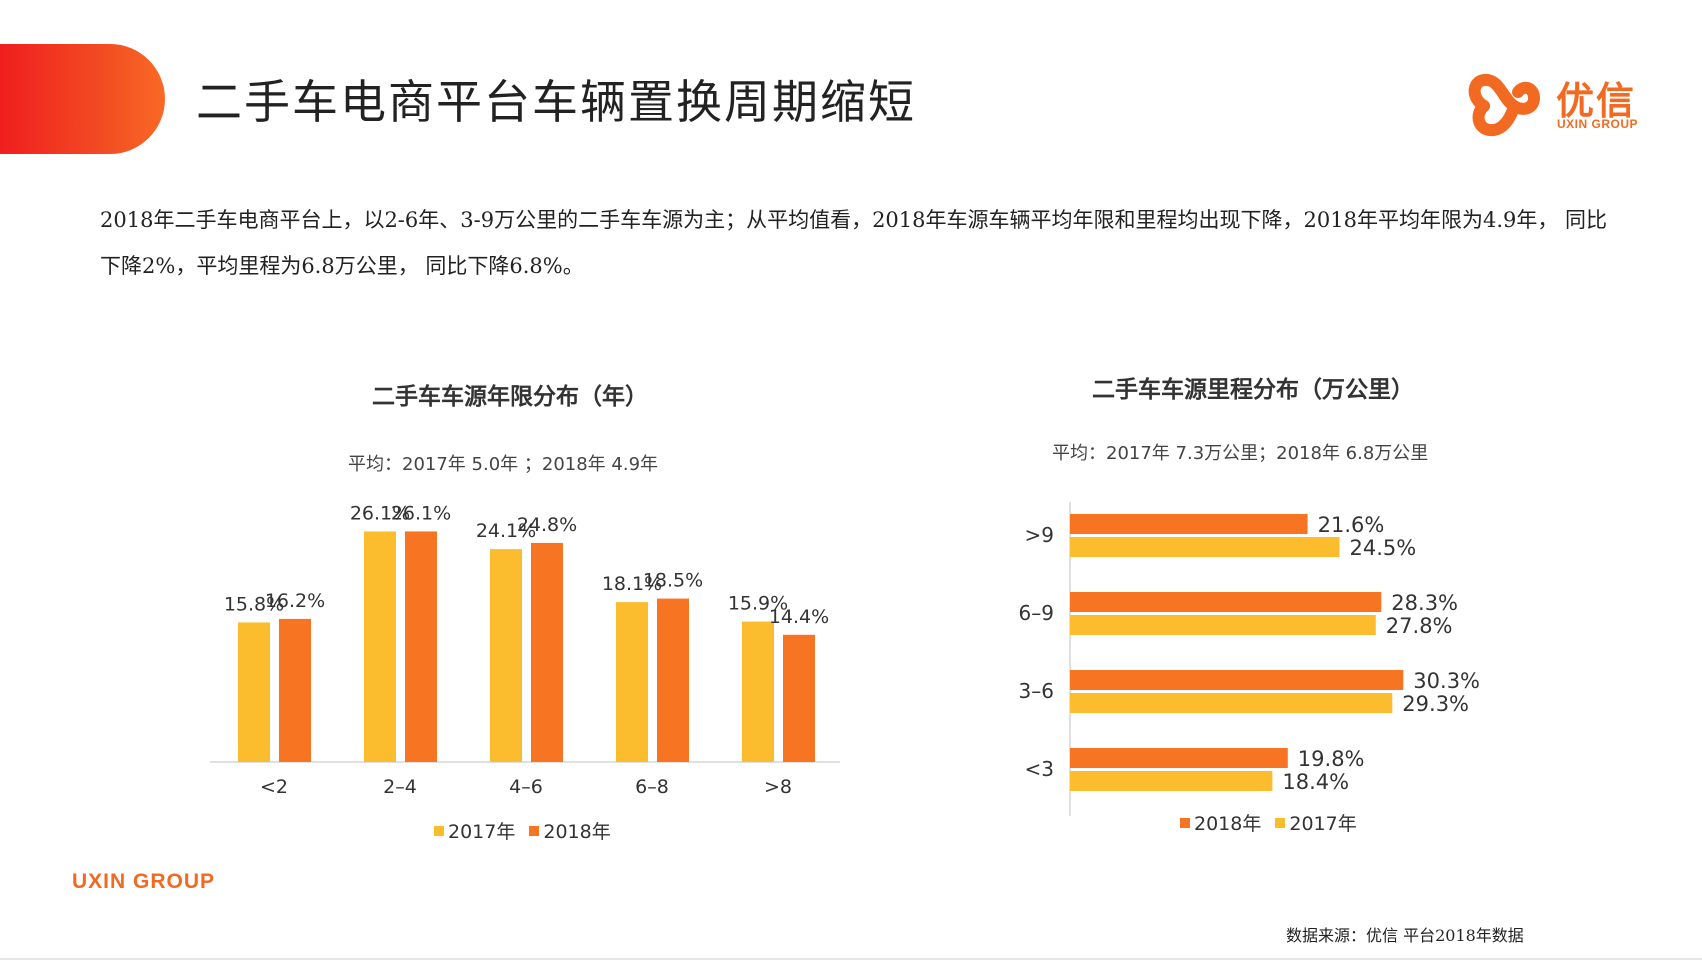 The height and width of the screenshot is (960, 1702). Describe the element at coordinates (1171, 781) in the screenshot. I see `hbar-<3-2017年` at that location.